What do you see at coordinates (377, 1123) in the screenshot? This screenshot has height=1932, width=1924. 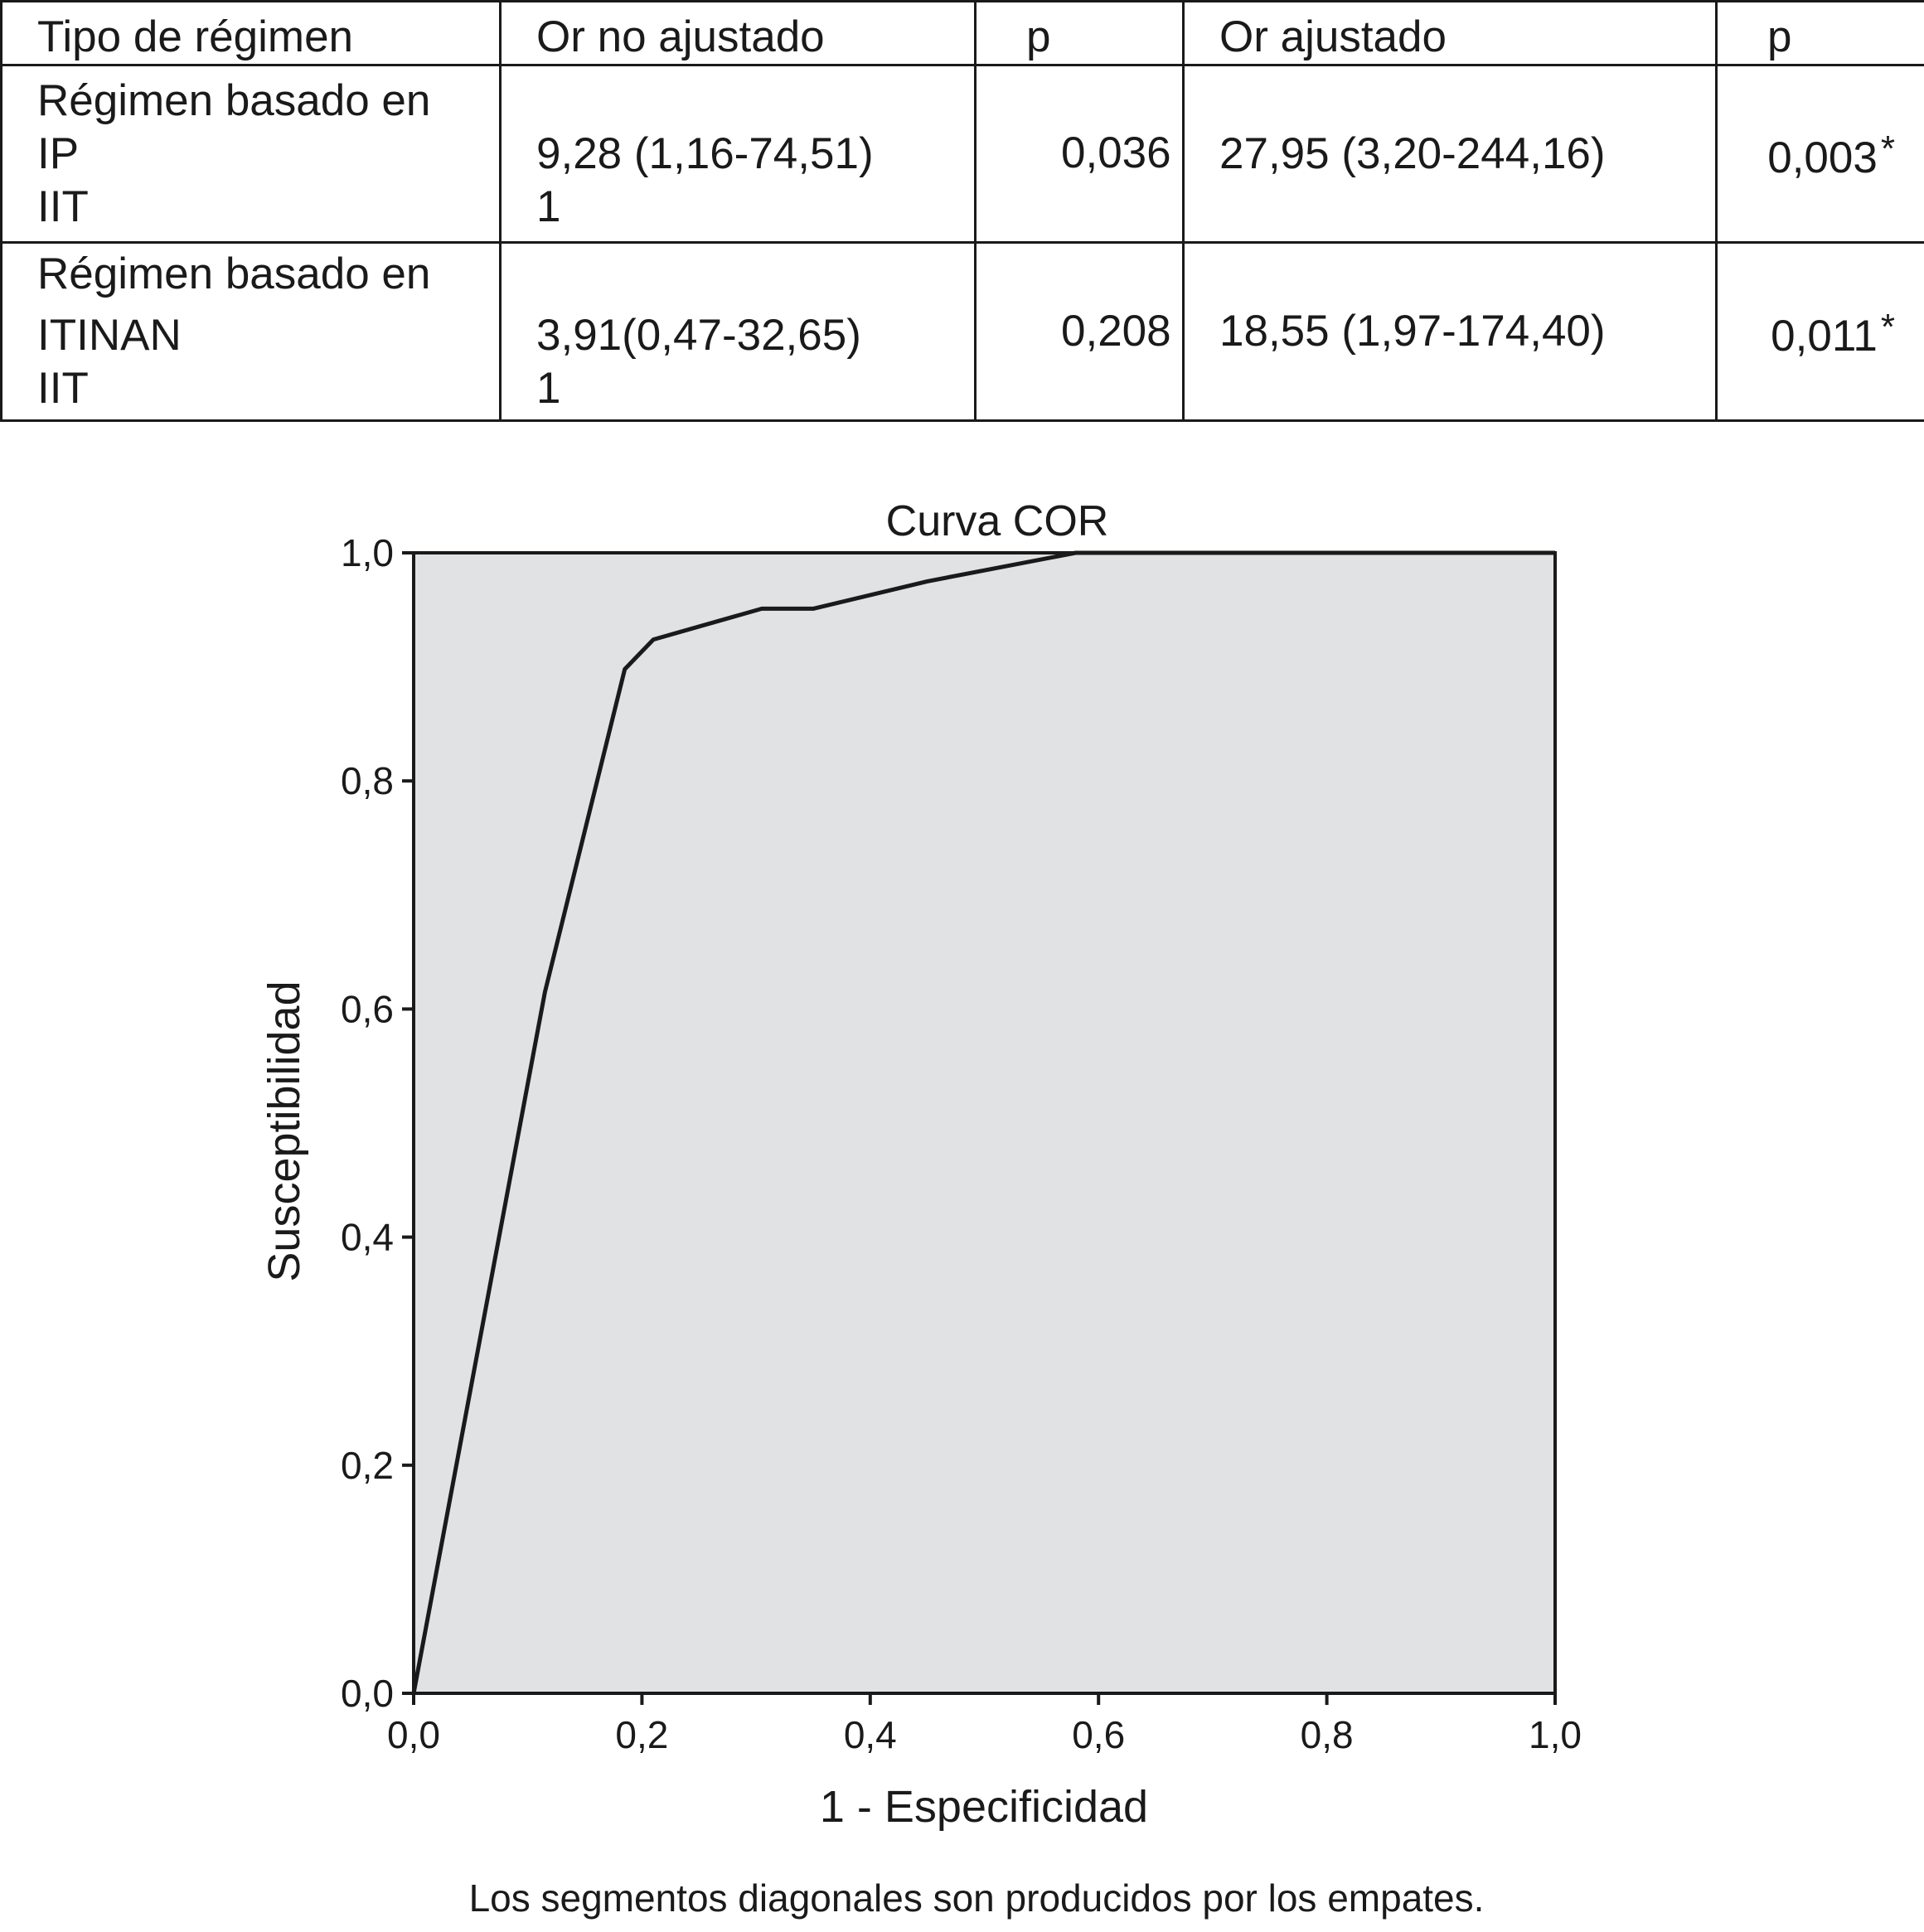 I see `y-axis-ticks: 0,0 0,2 0,4 0,6 0,8 1,0` at bounding box center [377, 1123].